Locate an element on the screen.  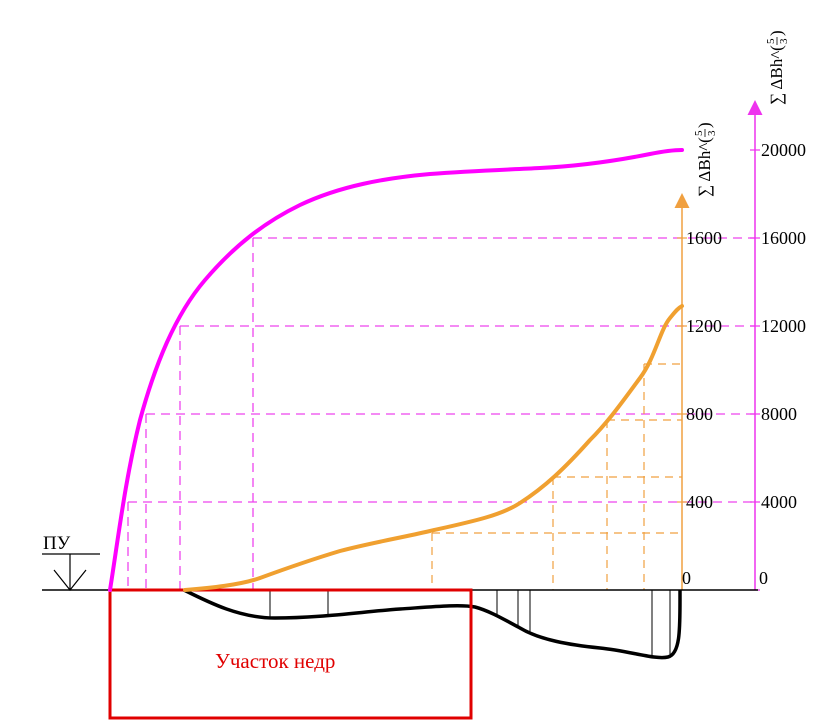
outer-axis-title: ∑ ΔBh^( 5 3 ) is located at coordinates (777, 67).